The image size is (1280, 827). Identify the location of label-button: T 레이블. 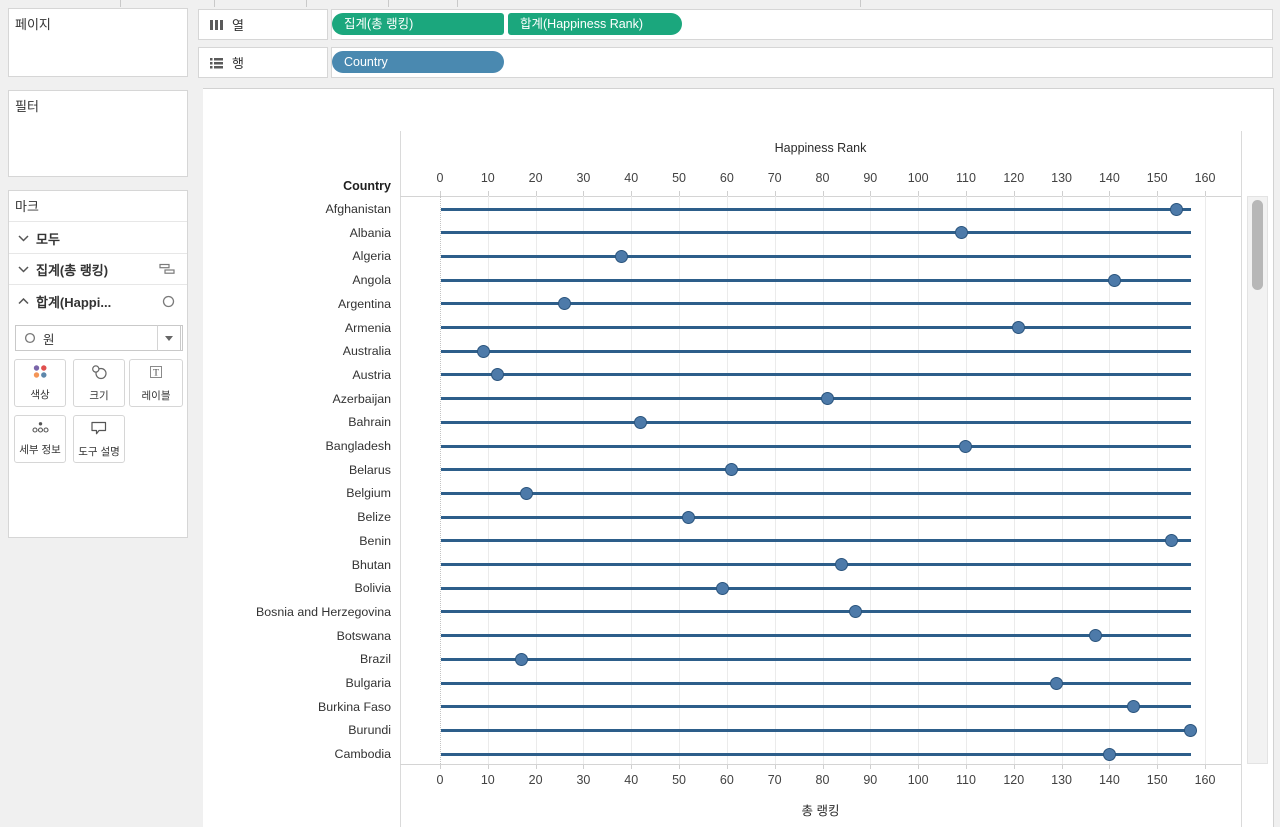
(156, 383).